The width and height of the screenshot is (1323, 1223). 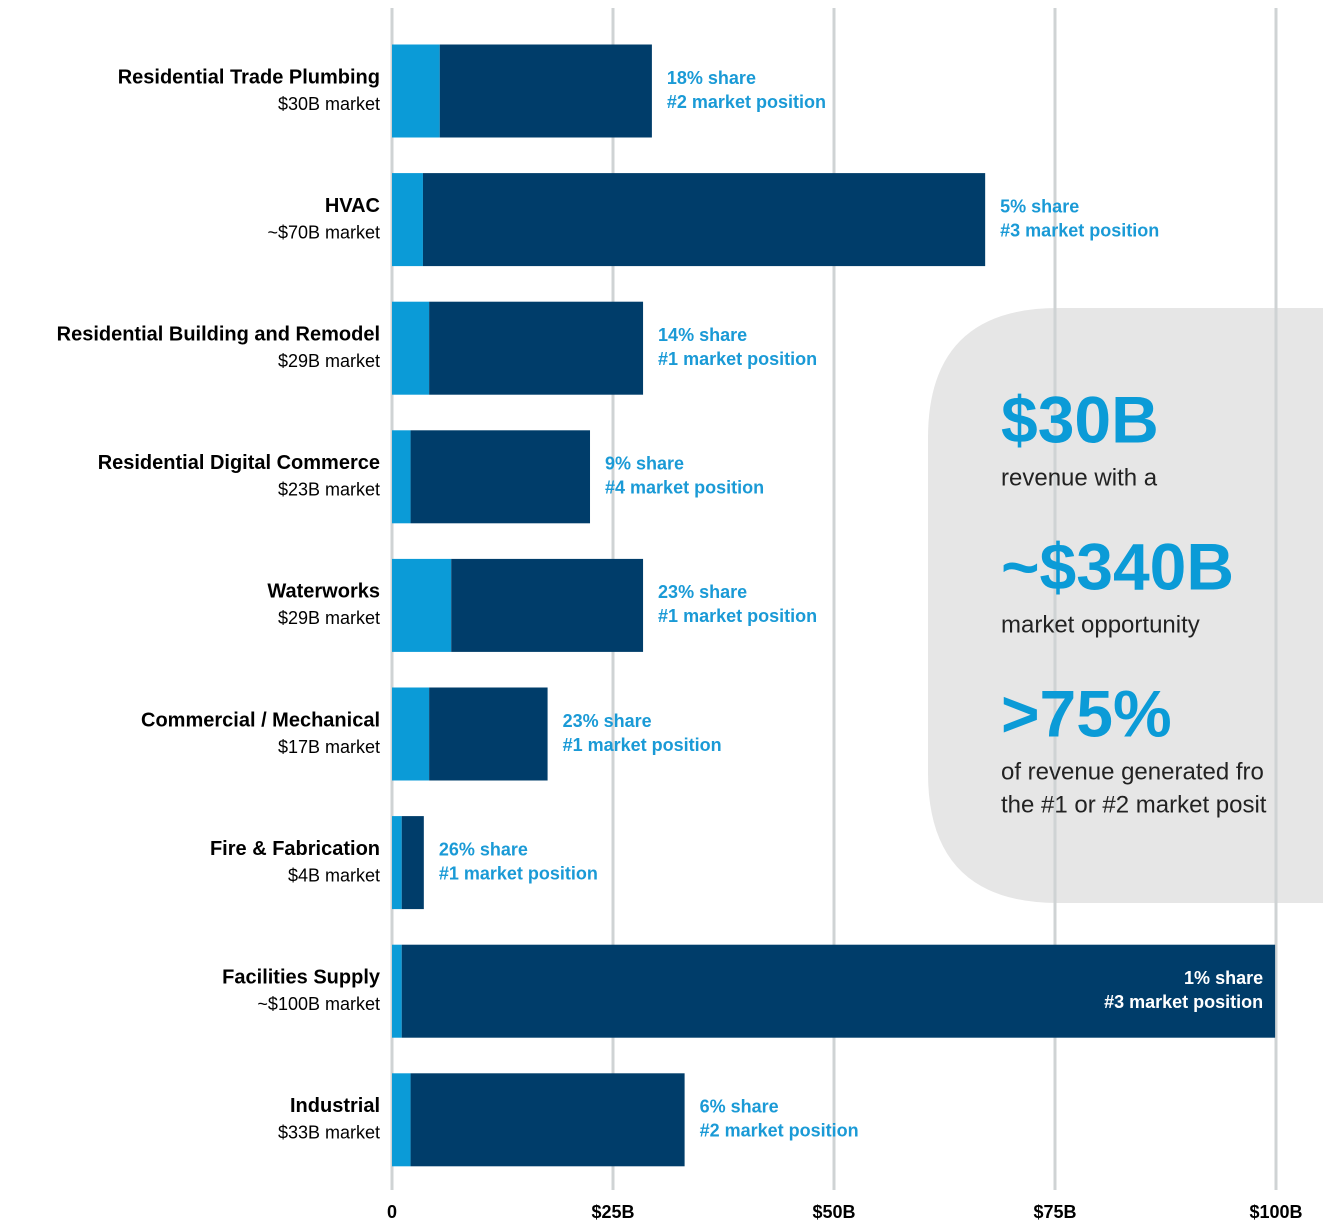 I want to click on market-label: $23B market, so click(x=329, y=490).